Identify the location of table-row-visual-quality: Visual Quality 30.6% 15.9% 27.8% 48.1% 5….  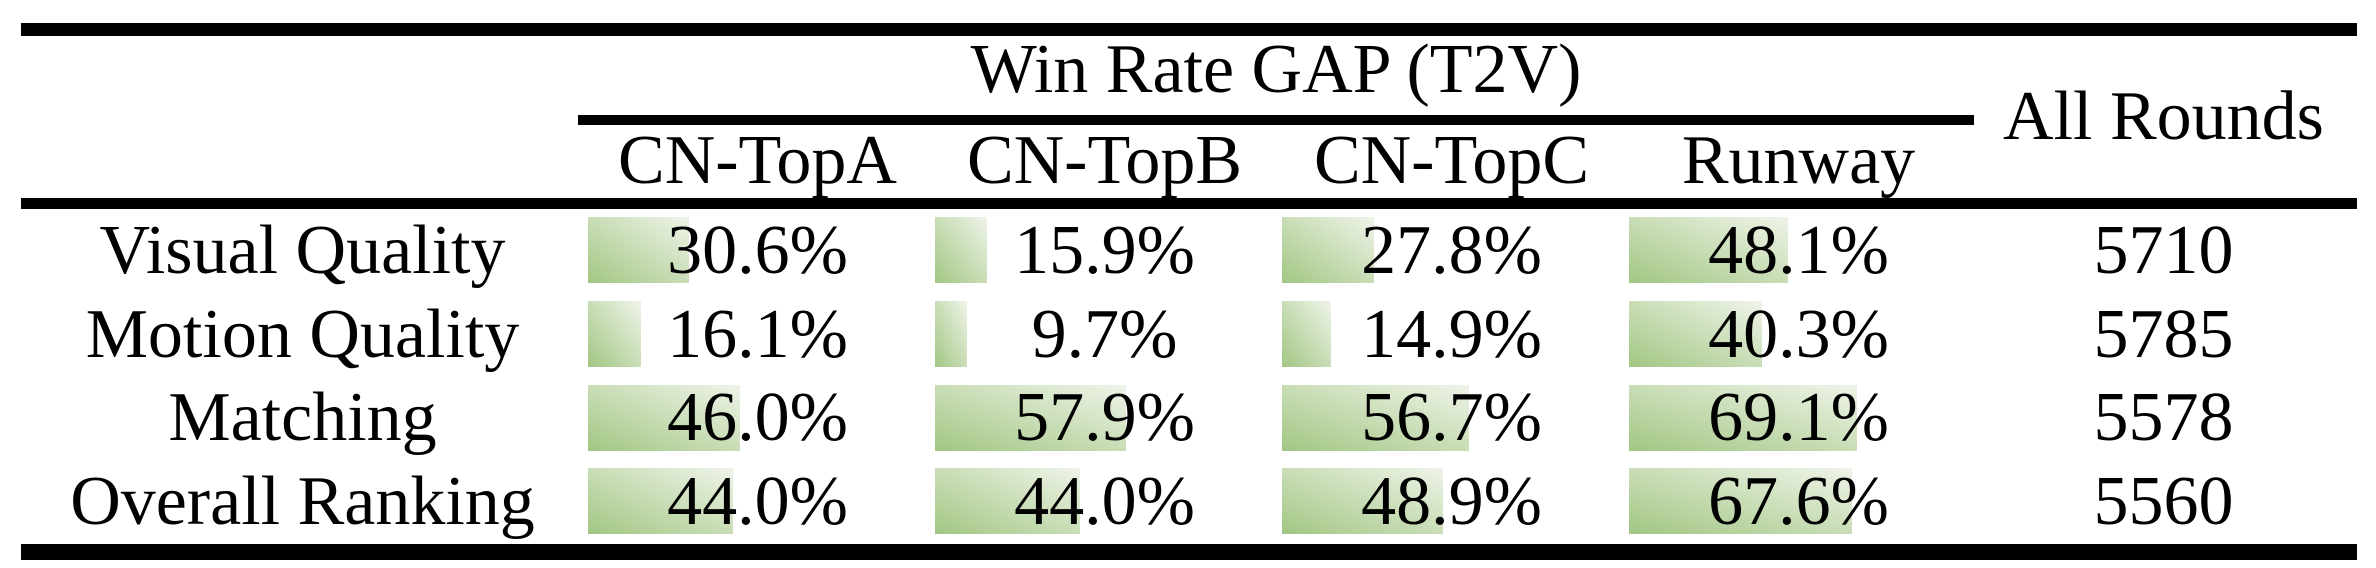
(1188, 251).